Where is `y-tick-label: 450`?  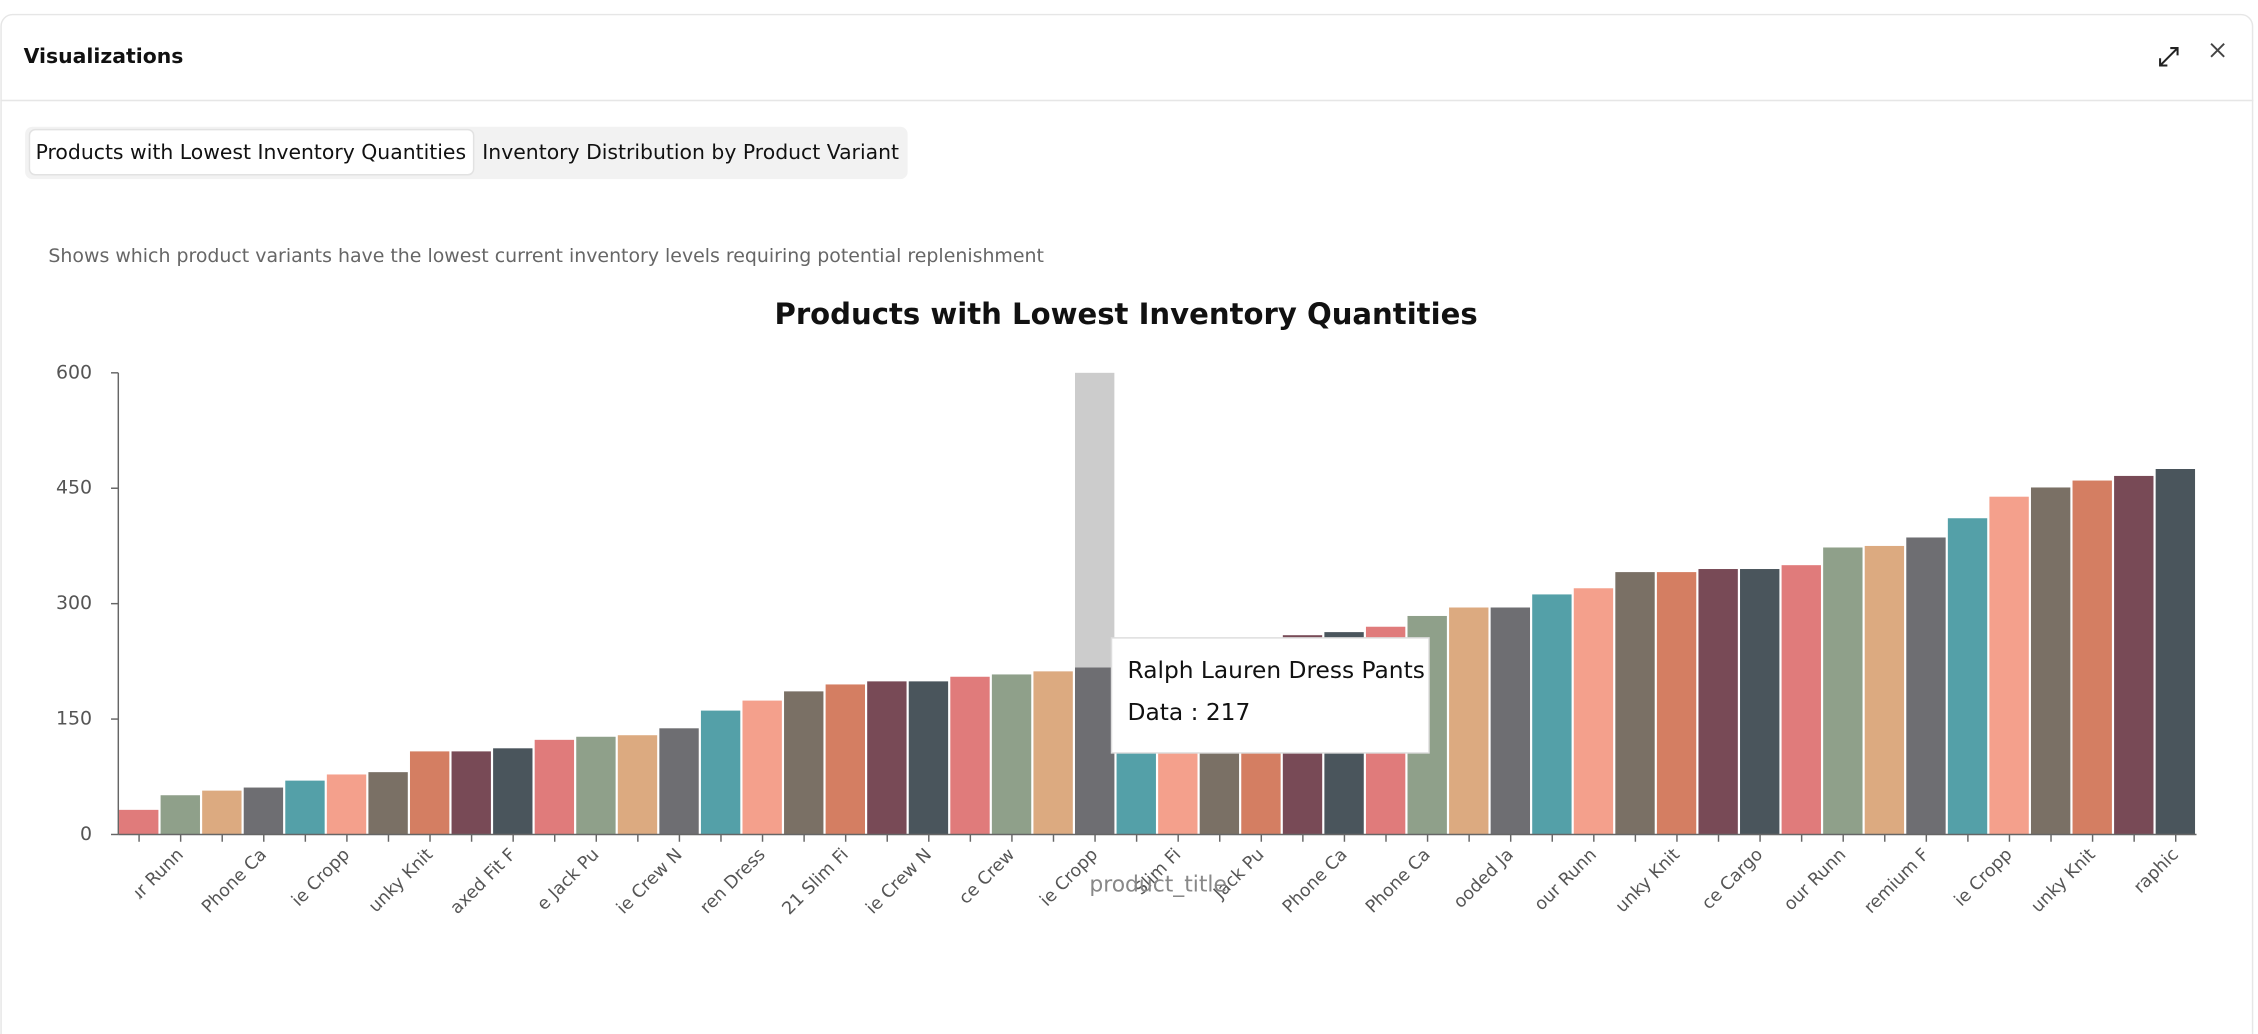
y-tick-label: 450 is located at coordinates (74, 488).